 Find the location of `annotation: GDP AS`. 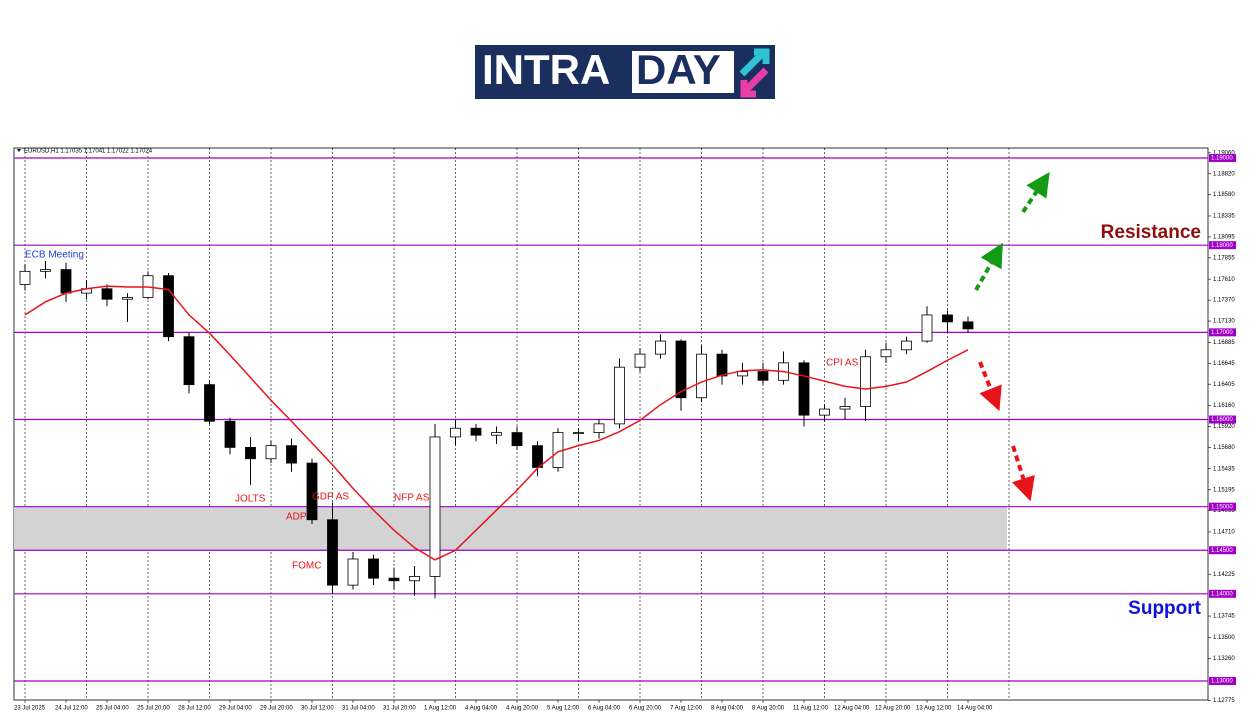

annotation: GDP AS is located at coordinates (330, 497).